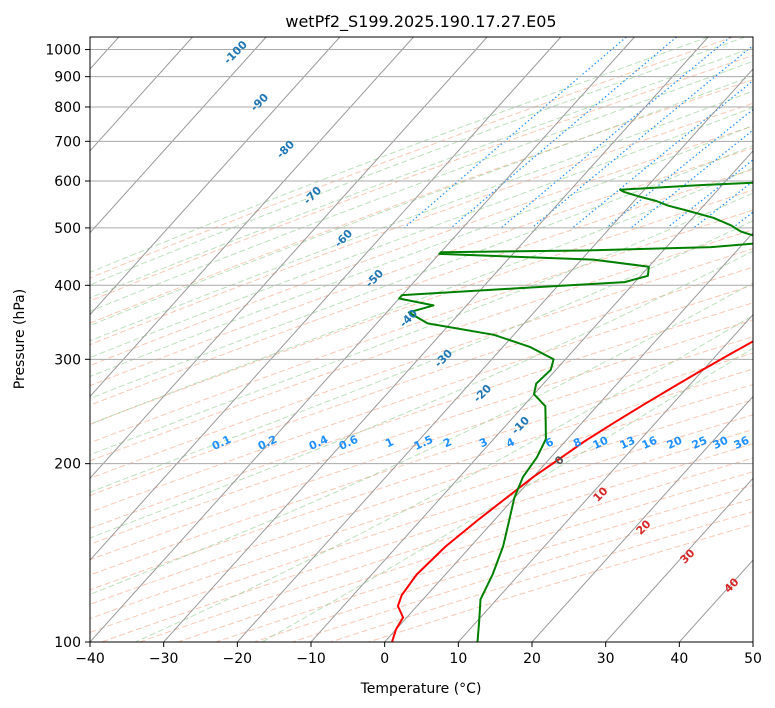 Image resolution: width=775 pixels, height=708 pixels. What do you see at coordinates (699, 443) in the screenshot?
I see `mixing-ratio-label: 25` at bounding box center [699, 443].